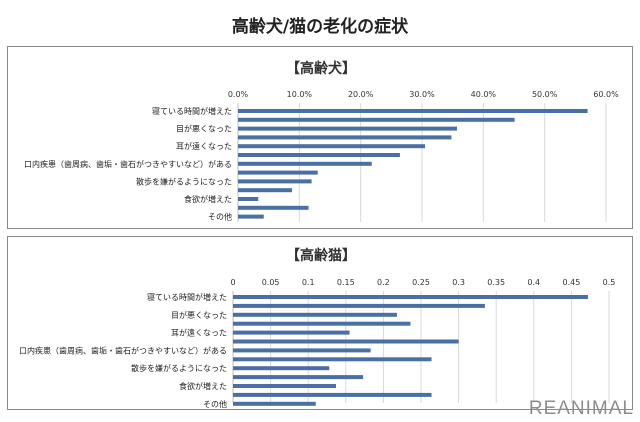 The height and width of the screenshot is (422, 640). What do you see at coordinates (192, 111) in the screenshot?
I see `dog-category-label: 寝ている時間が増えた` at bounding box center [192, 111].